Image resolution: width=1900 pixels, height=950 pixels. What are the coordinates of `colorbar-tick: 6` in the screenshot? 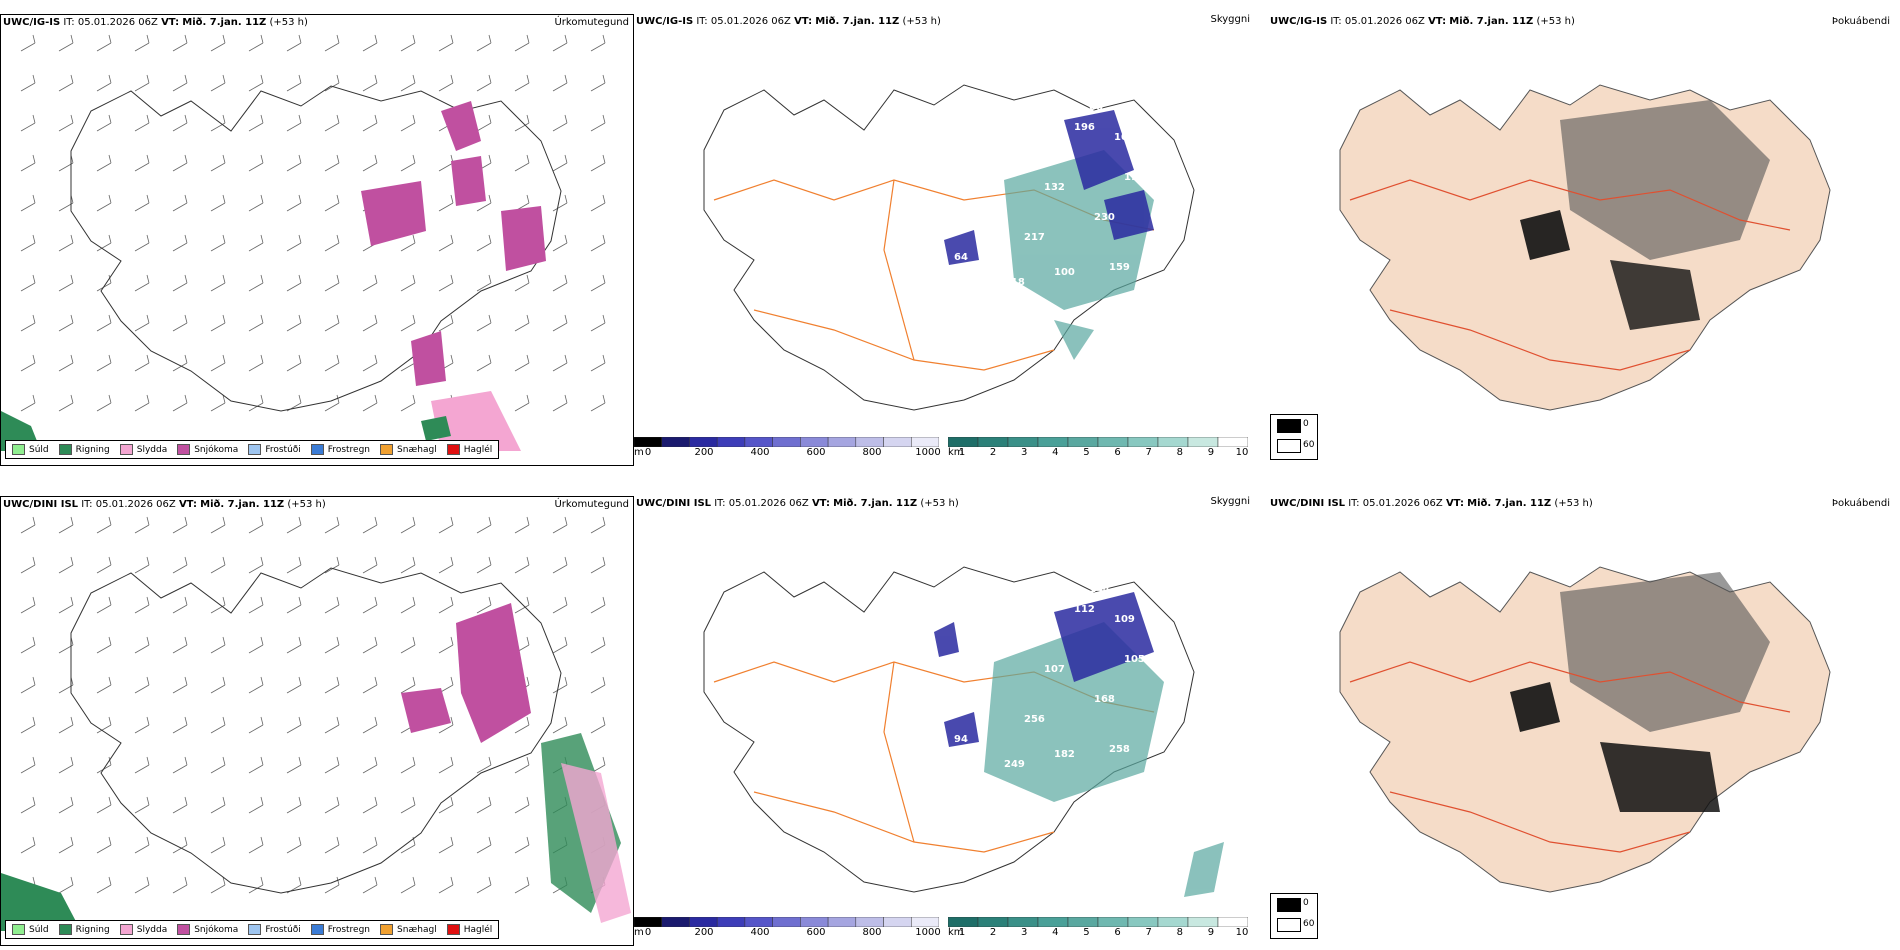 It's located at (1117, 932).